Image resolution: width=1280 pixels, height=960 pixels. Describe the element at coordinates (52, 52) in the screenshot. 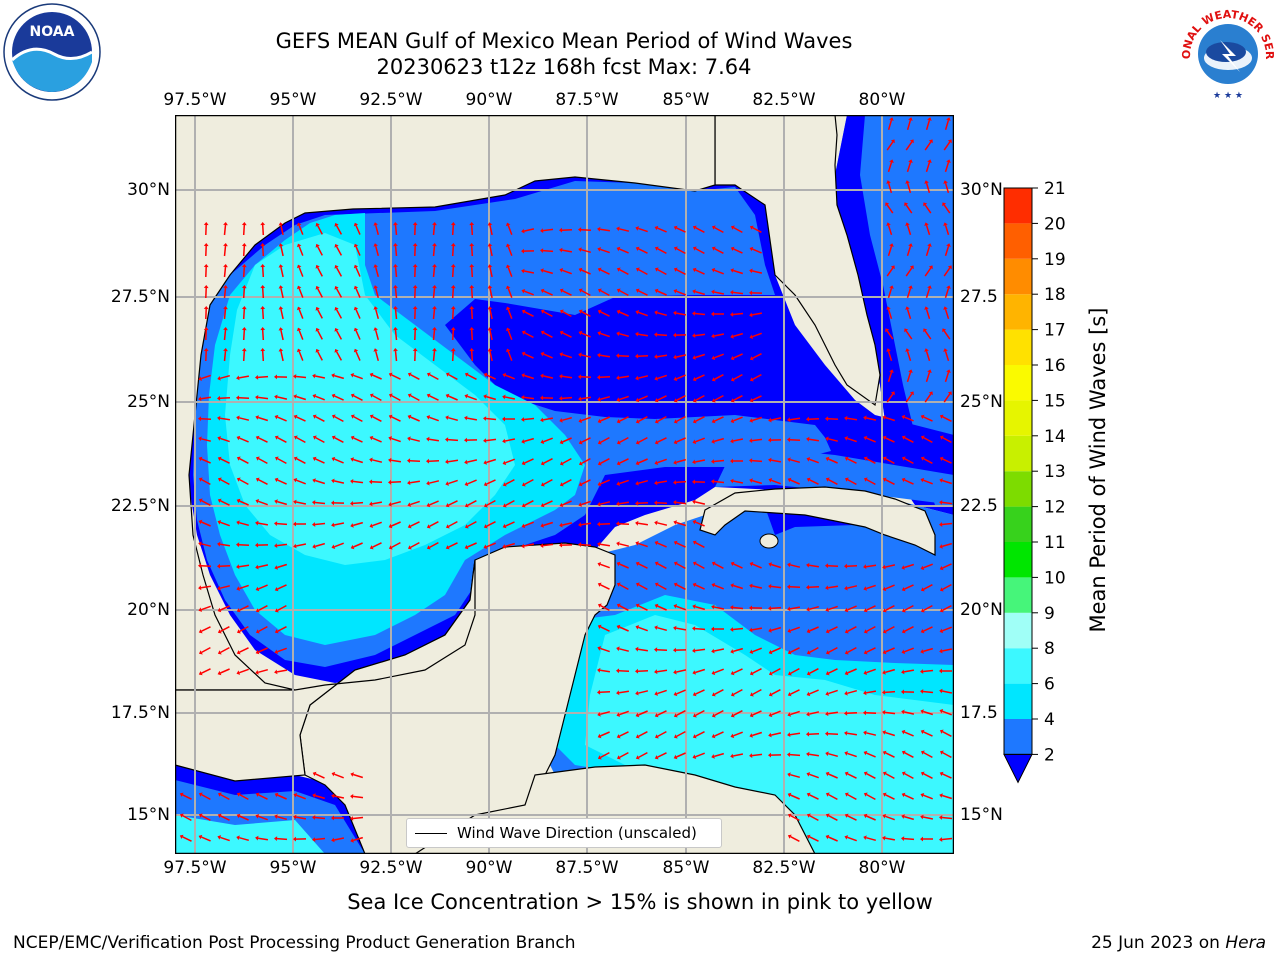

I see `noaa-logo: NOAA` at that location.